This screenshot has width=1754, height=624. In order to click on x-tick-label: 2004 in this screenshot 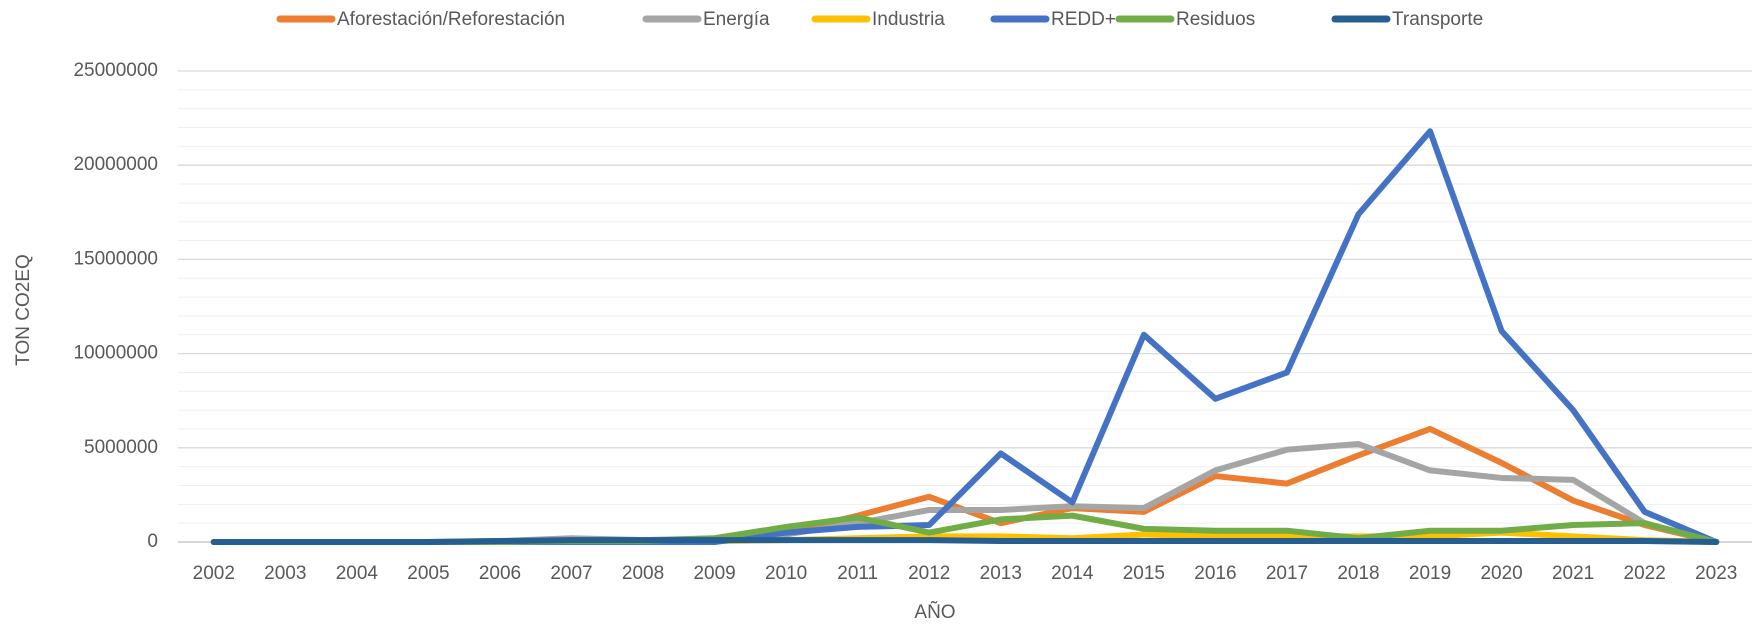, I will do `click(357, 573)`.